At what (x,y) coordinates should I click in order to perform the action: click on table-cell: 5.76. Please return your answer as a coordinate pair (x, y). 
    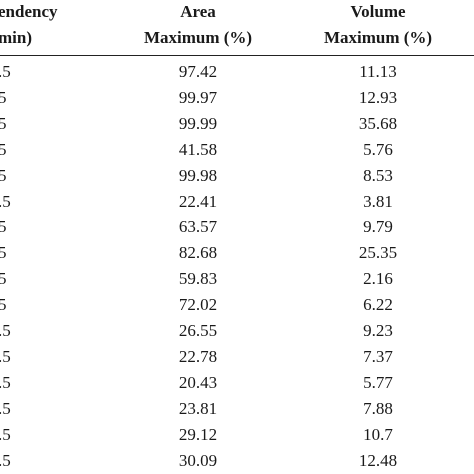
    Looking at the image, I should click on (378, 149).